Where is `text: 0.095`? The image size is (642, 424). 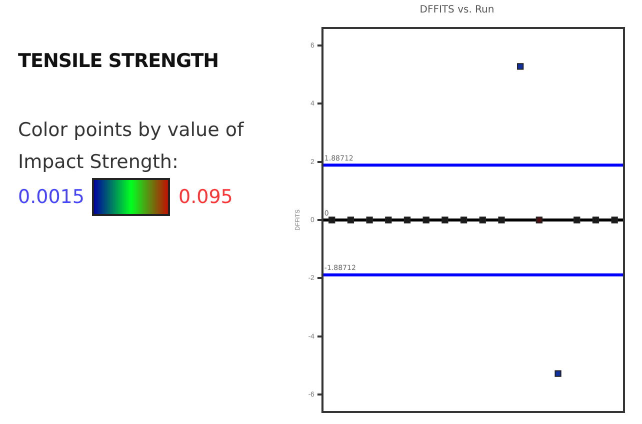
text: 0.095 is located at coordinates (205, 197).